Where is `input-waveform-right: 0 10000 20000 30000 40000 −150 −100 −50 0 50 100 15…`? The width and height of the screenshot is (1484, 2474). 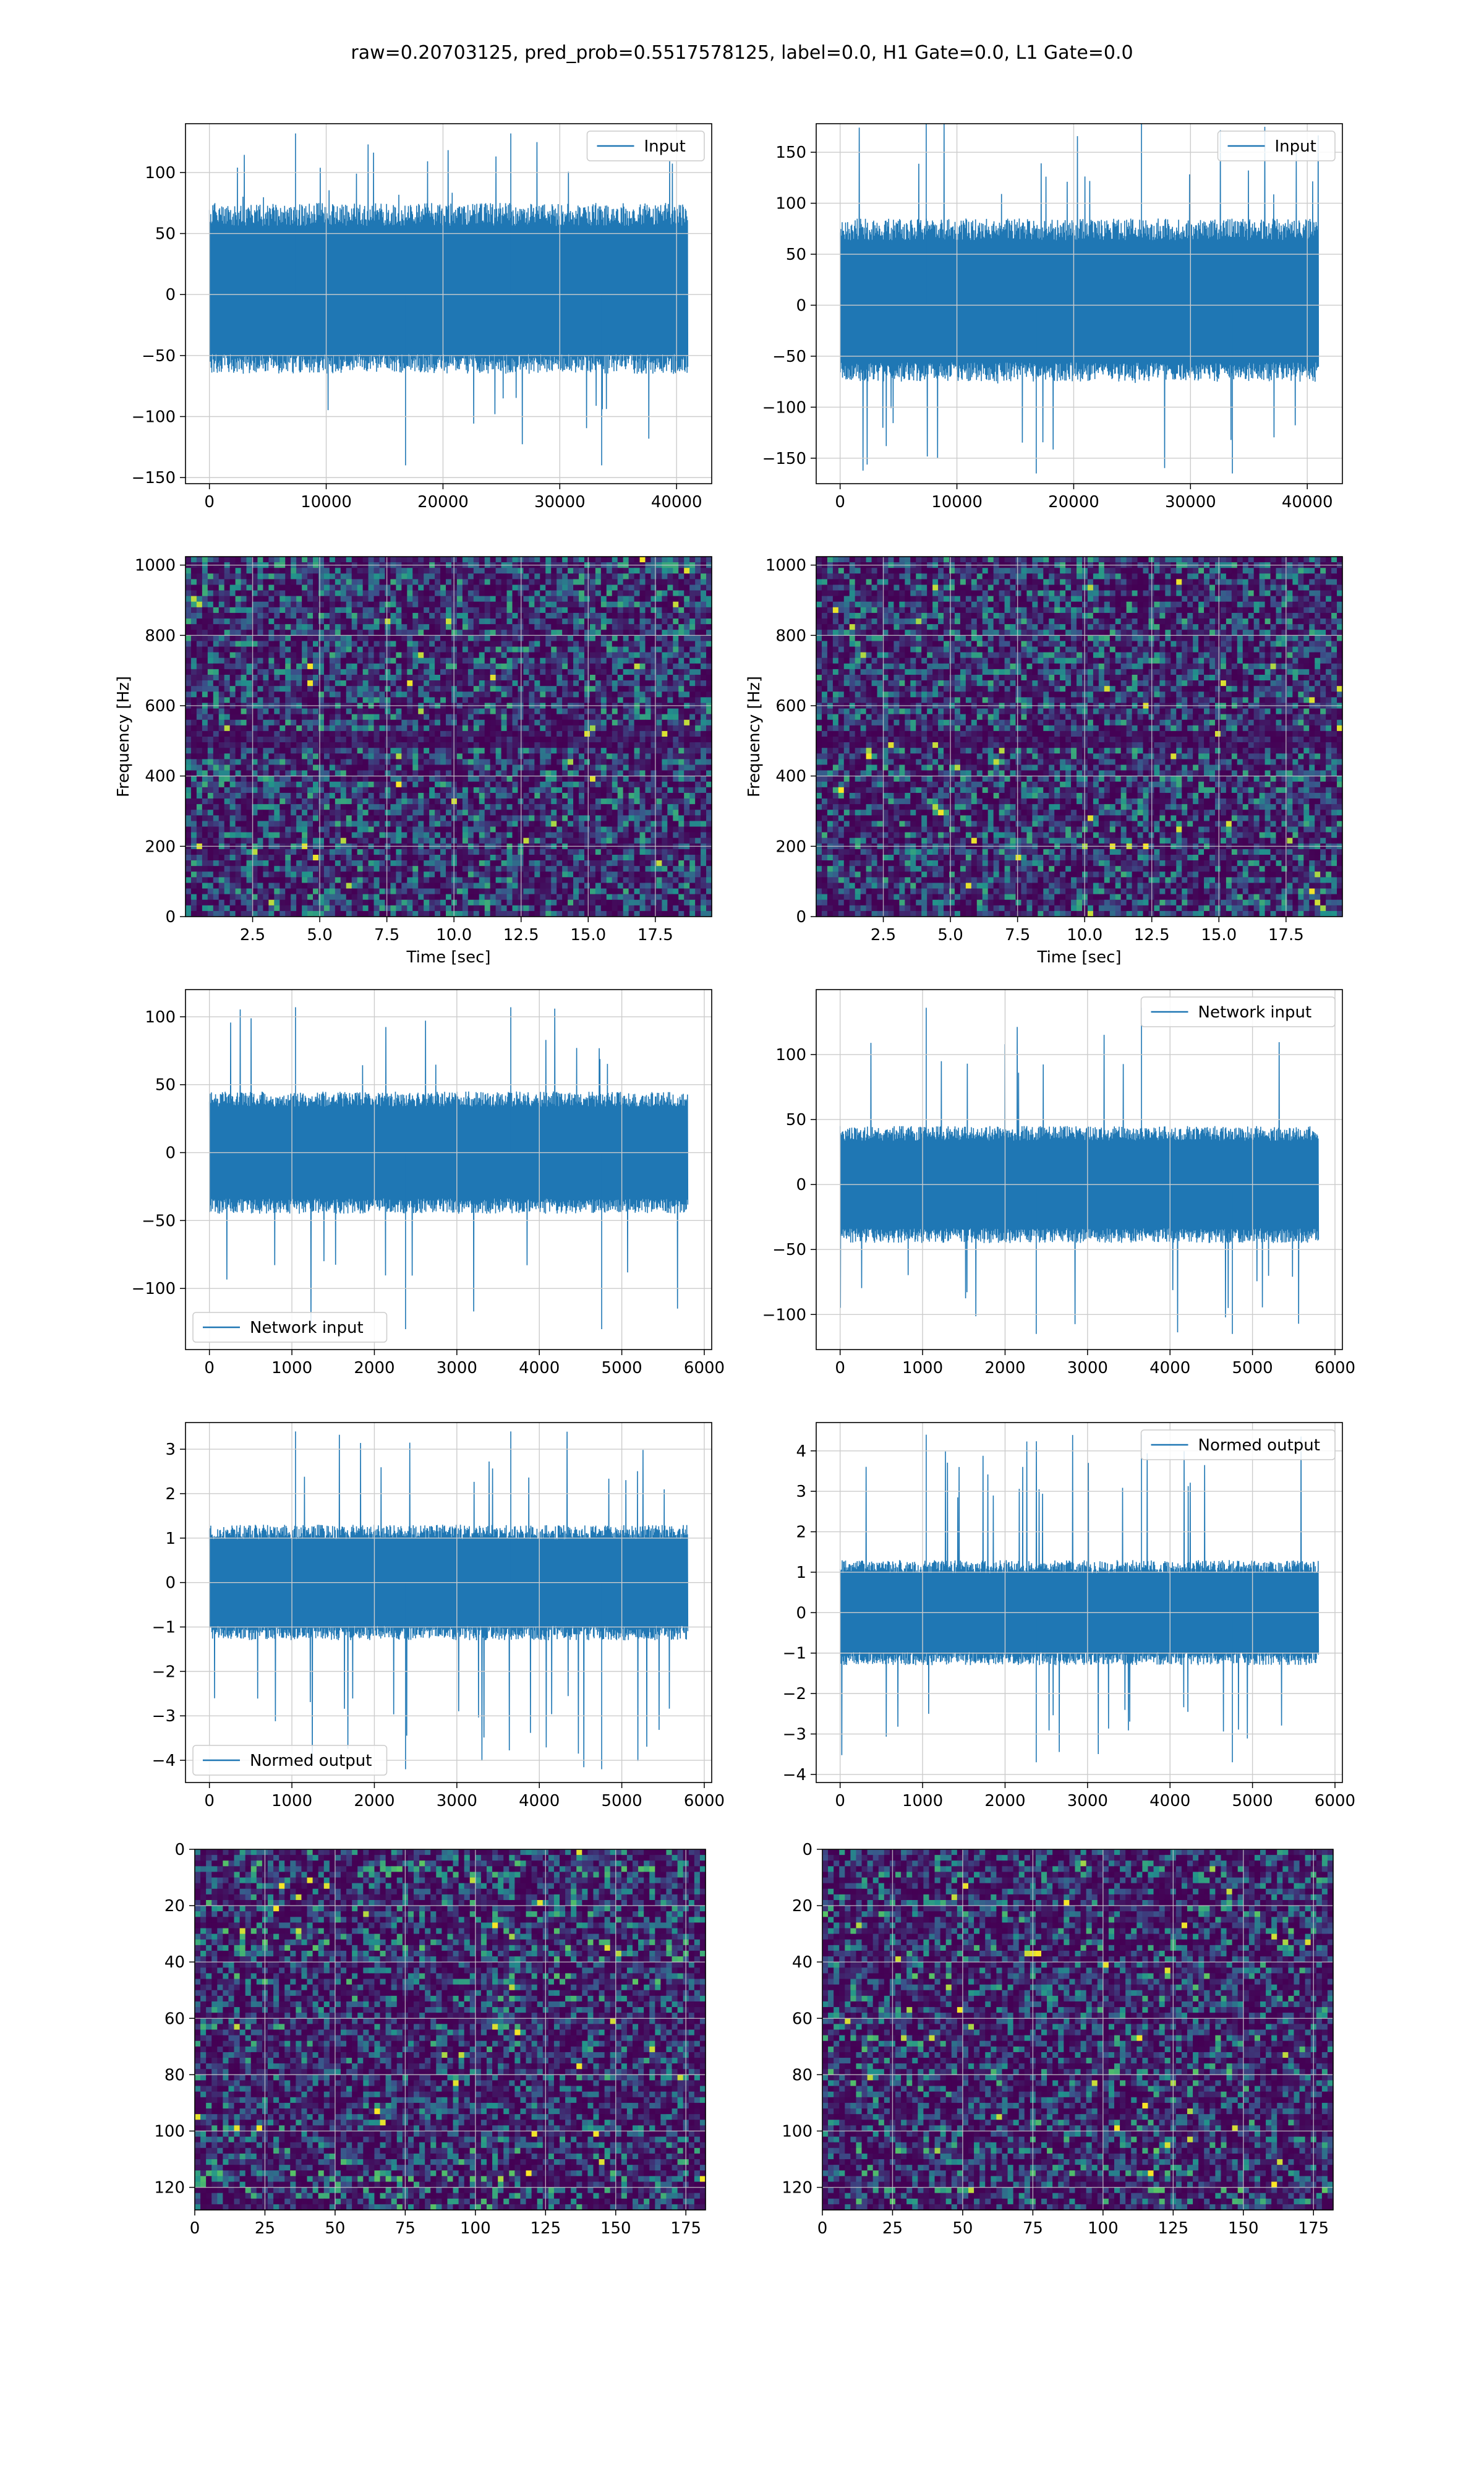
input-waveform-right: 0 10000 20000 30000 40000 −150 −100 −50 0 50 100 15… is located at coordinates (1052, 317).